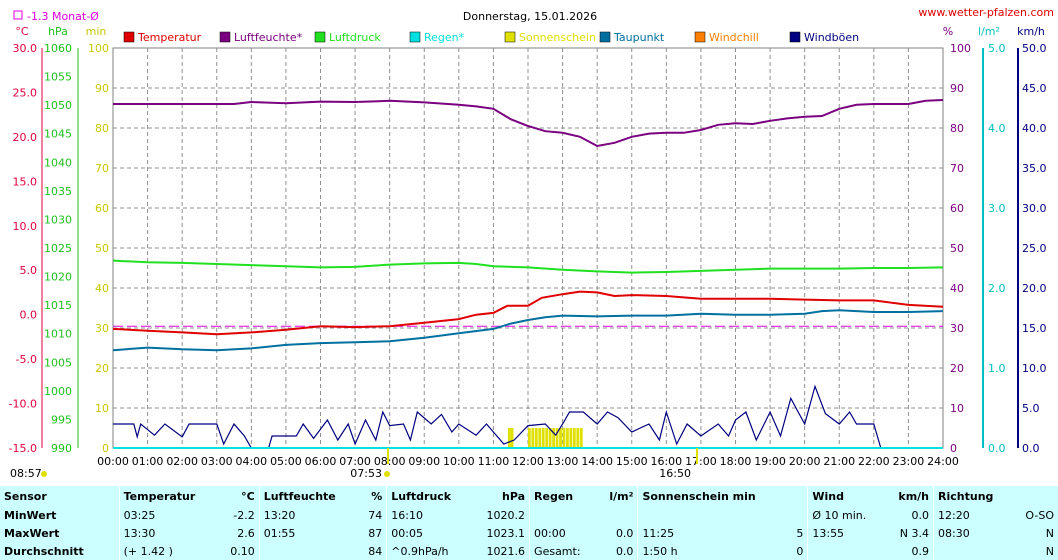  I want to click on humidity-tick-label: 70, so click(957, 168).